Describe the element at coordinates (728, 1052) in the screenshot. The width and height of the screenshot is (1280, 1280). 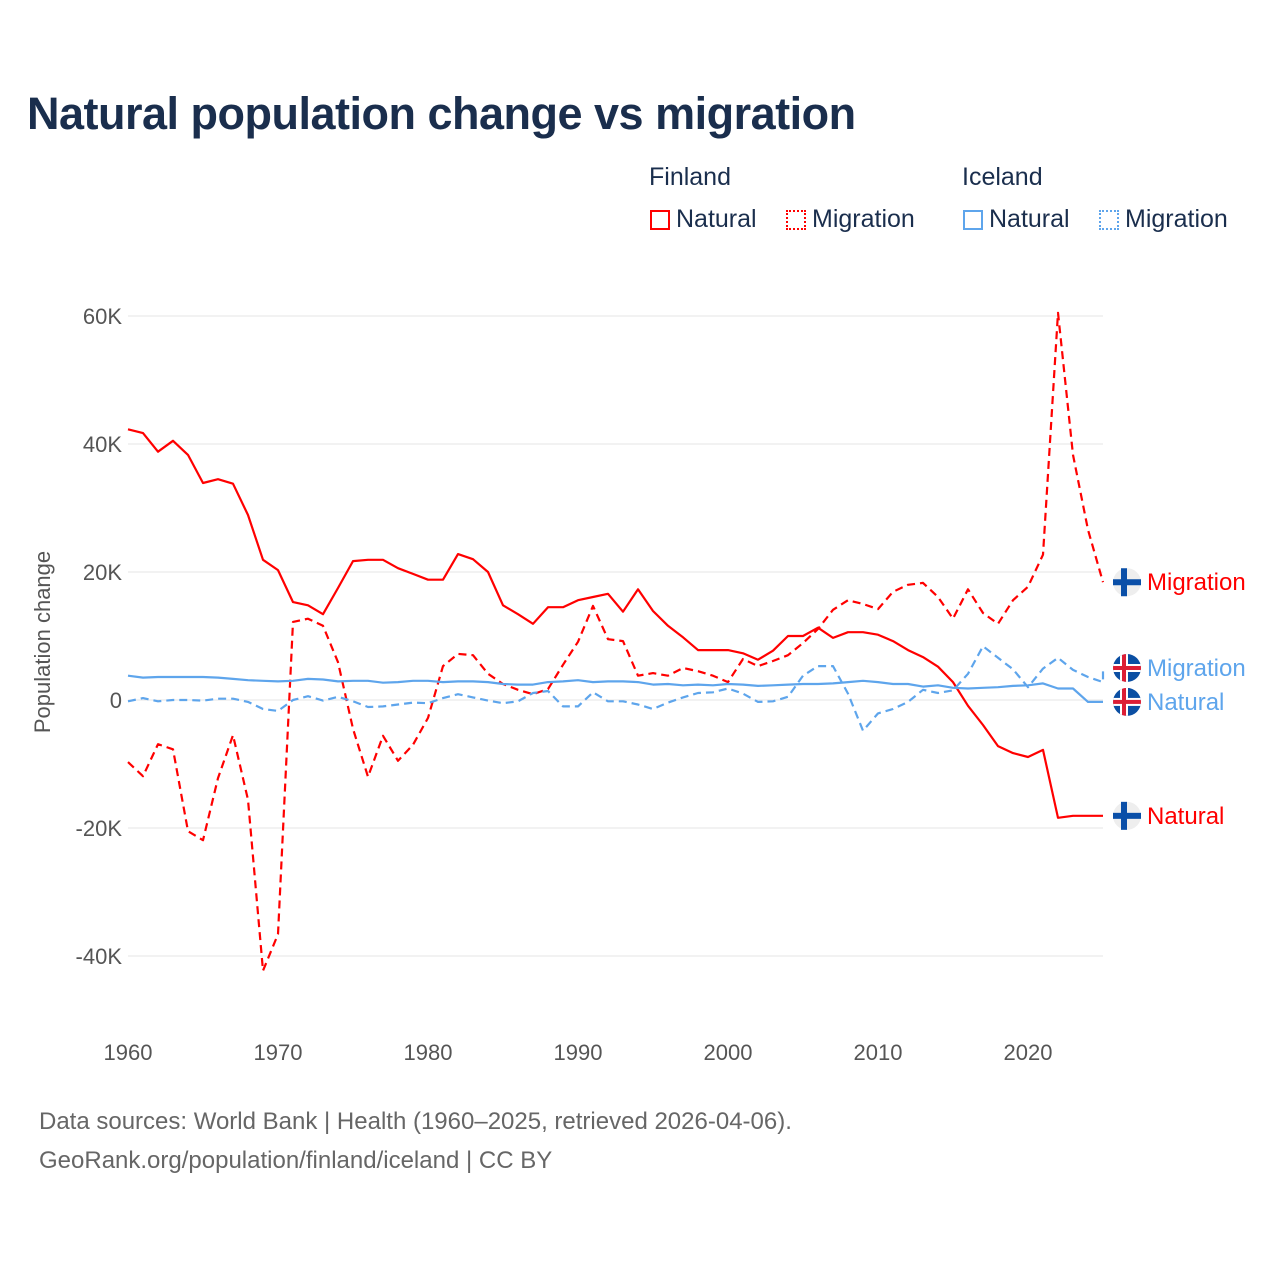
I see `x-tick-label: 2000` at that location.